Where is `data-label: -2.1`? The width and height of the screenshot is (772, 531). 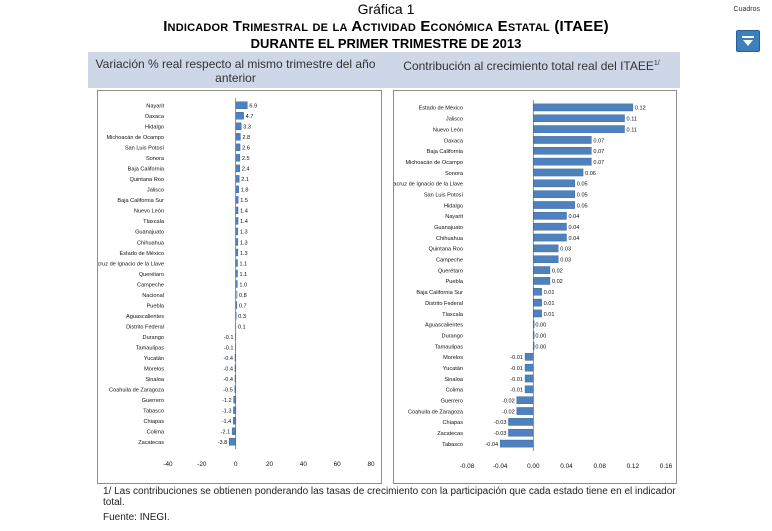
data-label: -2.1 is located at coordinates (225, 433).